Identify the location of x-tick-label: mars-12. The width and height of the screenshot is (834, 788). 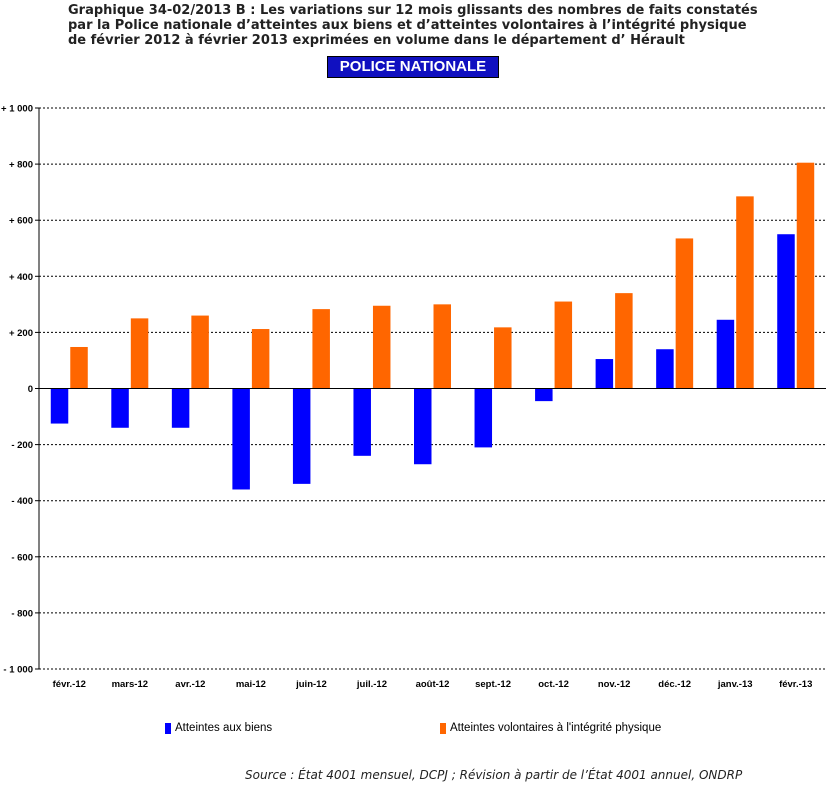
(130, 684).